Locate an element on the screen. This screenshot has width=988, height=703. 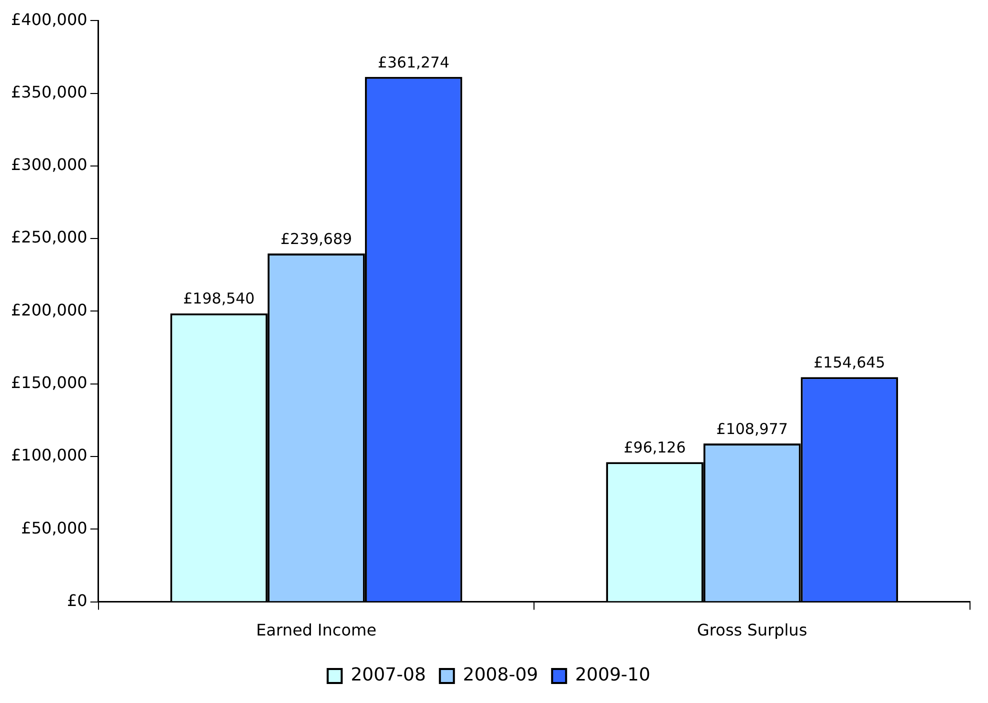
data-label: £198,540 is located at coordinates (219, 299).